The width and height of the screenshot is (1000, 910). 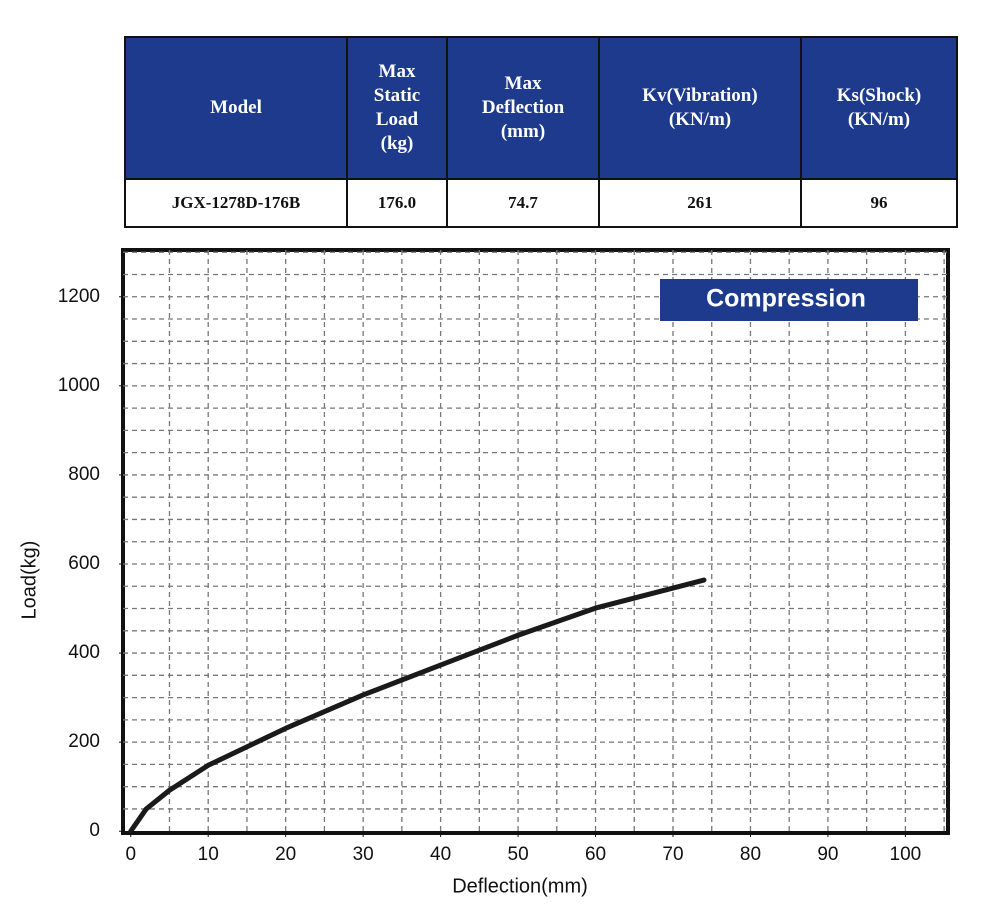 I want to click on x-tick-label: 0, so click(x=130, y=854).